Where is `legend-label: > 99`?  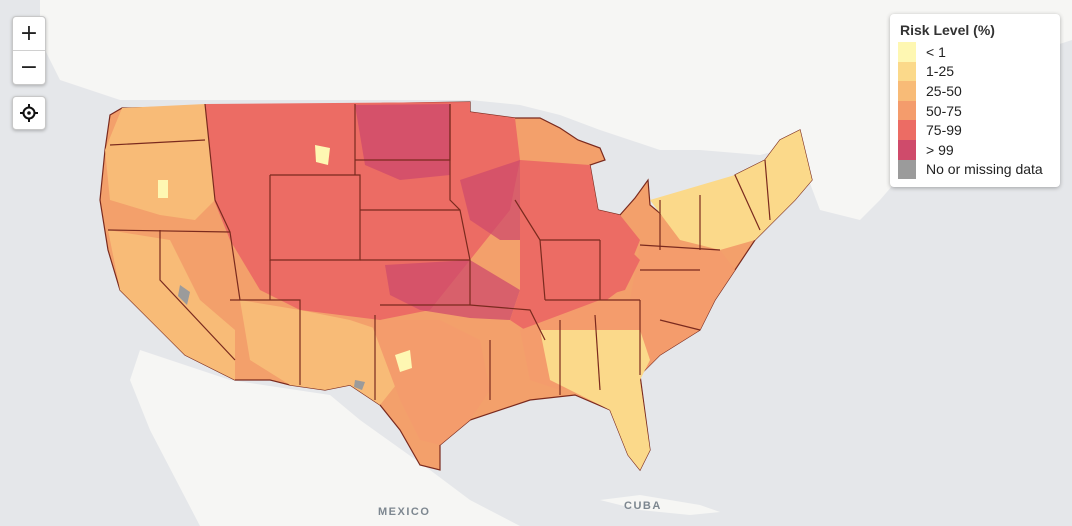
legend-label: > 99 is located at coordinates (940, 149).